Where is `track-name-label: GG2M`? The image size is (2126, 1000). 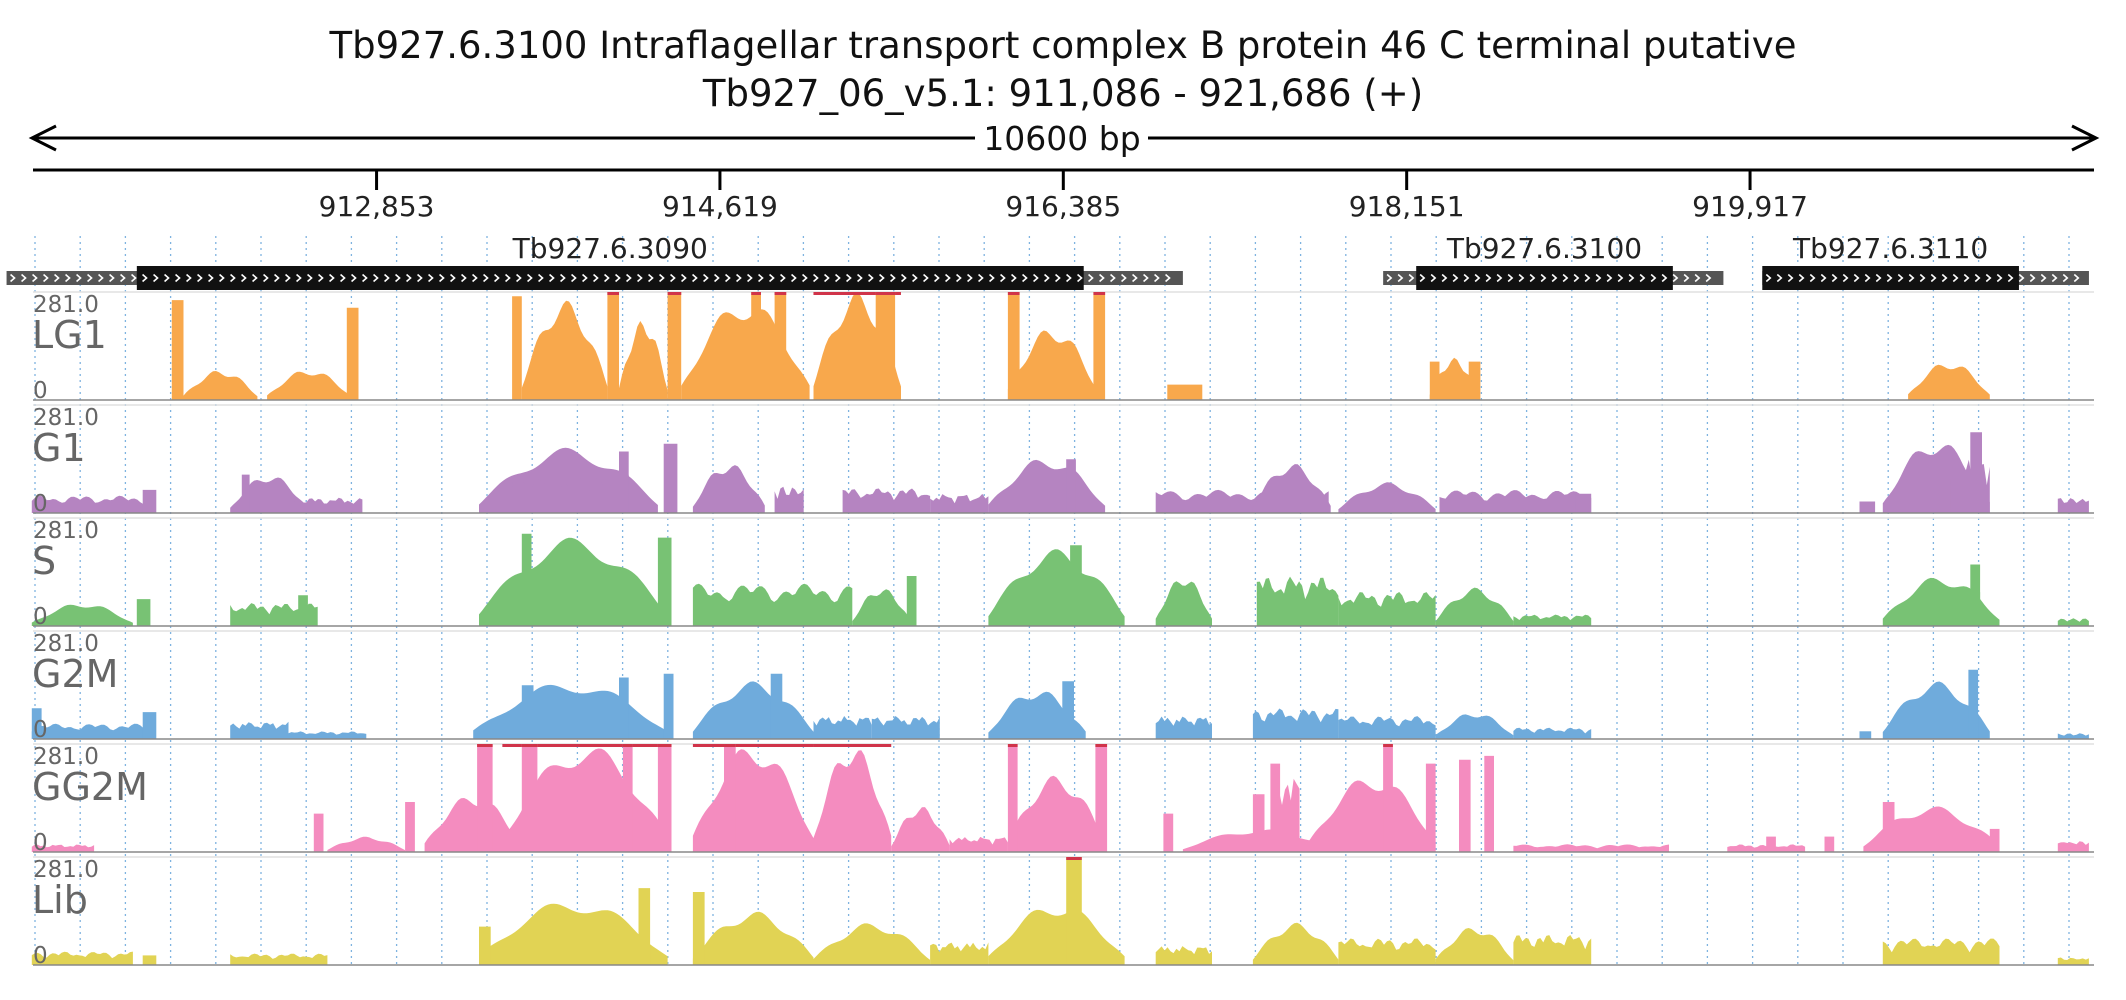 track-name-label: GG2M is located at coordinates (90, 787).